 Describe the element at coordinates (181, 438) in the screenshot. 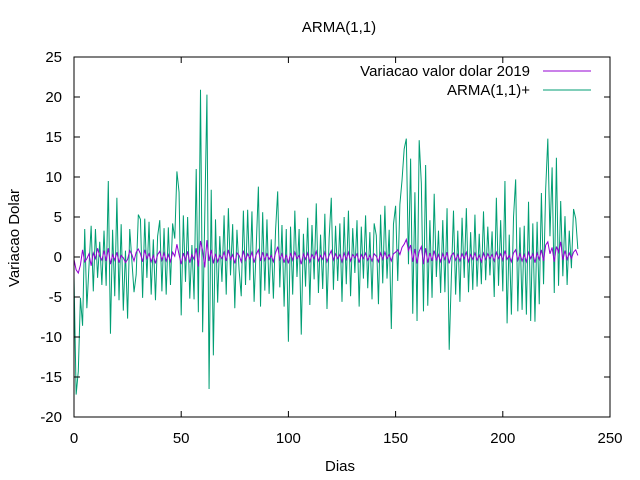

I see `x-tick-label: 50` at that location.